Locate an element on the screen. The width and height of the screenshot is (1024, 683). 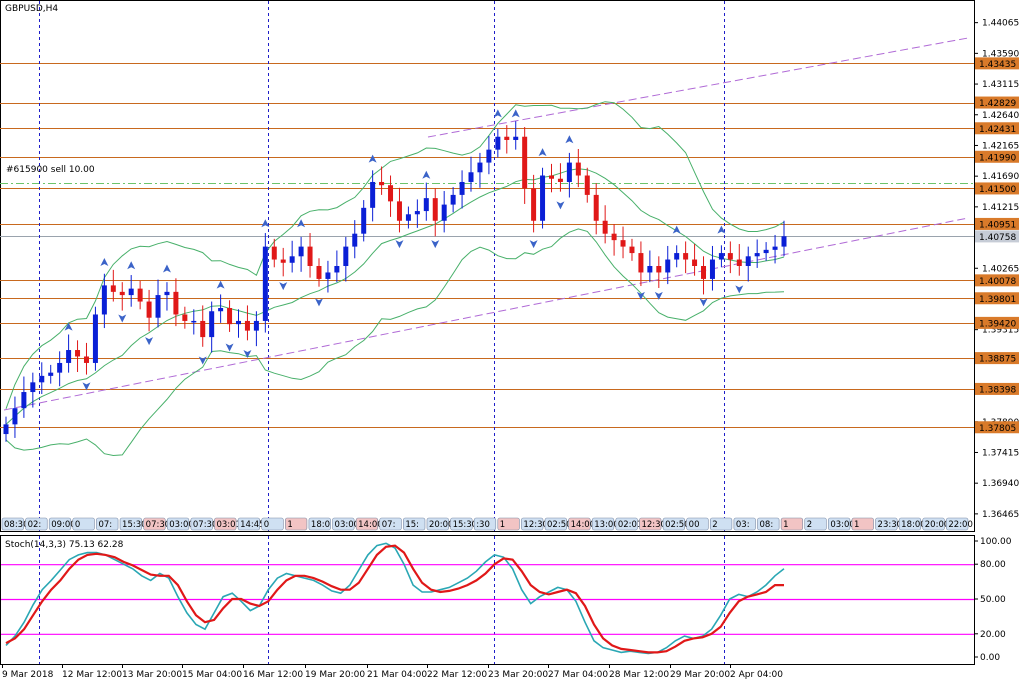
time-tag-label: 00 is located at coordinates (694, 525).